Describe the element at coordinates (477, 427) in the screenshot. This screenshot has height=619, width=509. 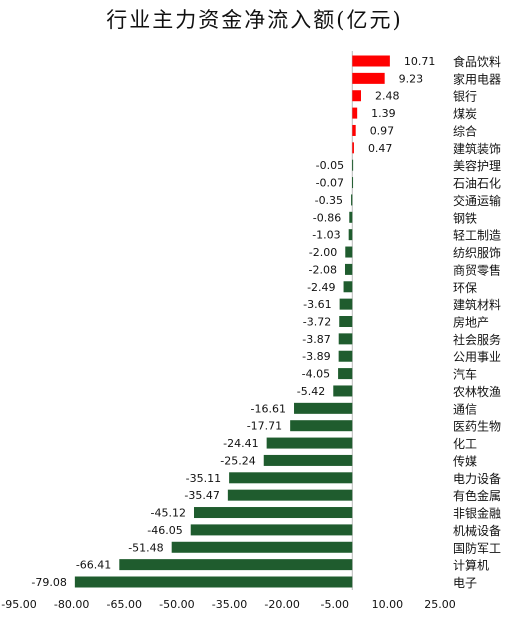
I see `category-label-21: 医药生物` at that location.